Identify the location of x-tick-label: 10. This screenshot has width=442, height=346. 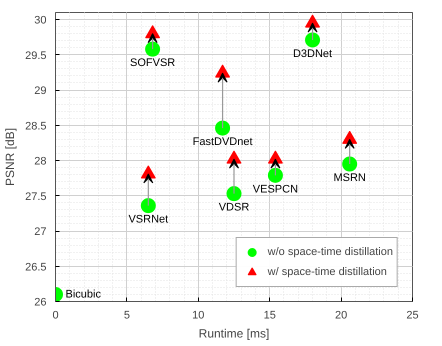
(198, 316).